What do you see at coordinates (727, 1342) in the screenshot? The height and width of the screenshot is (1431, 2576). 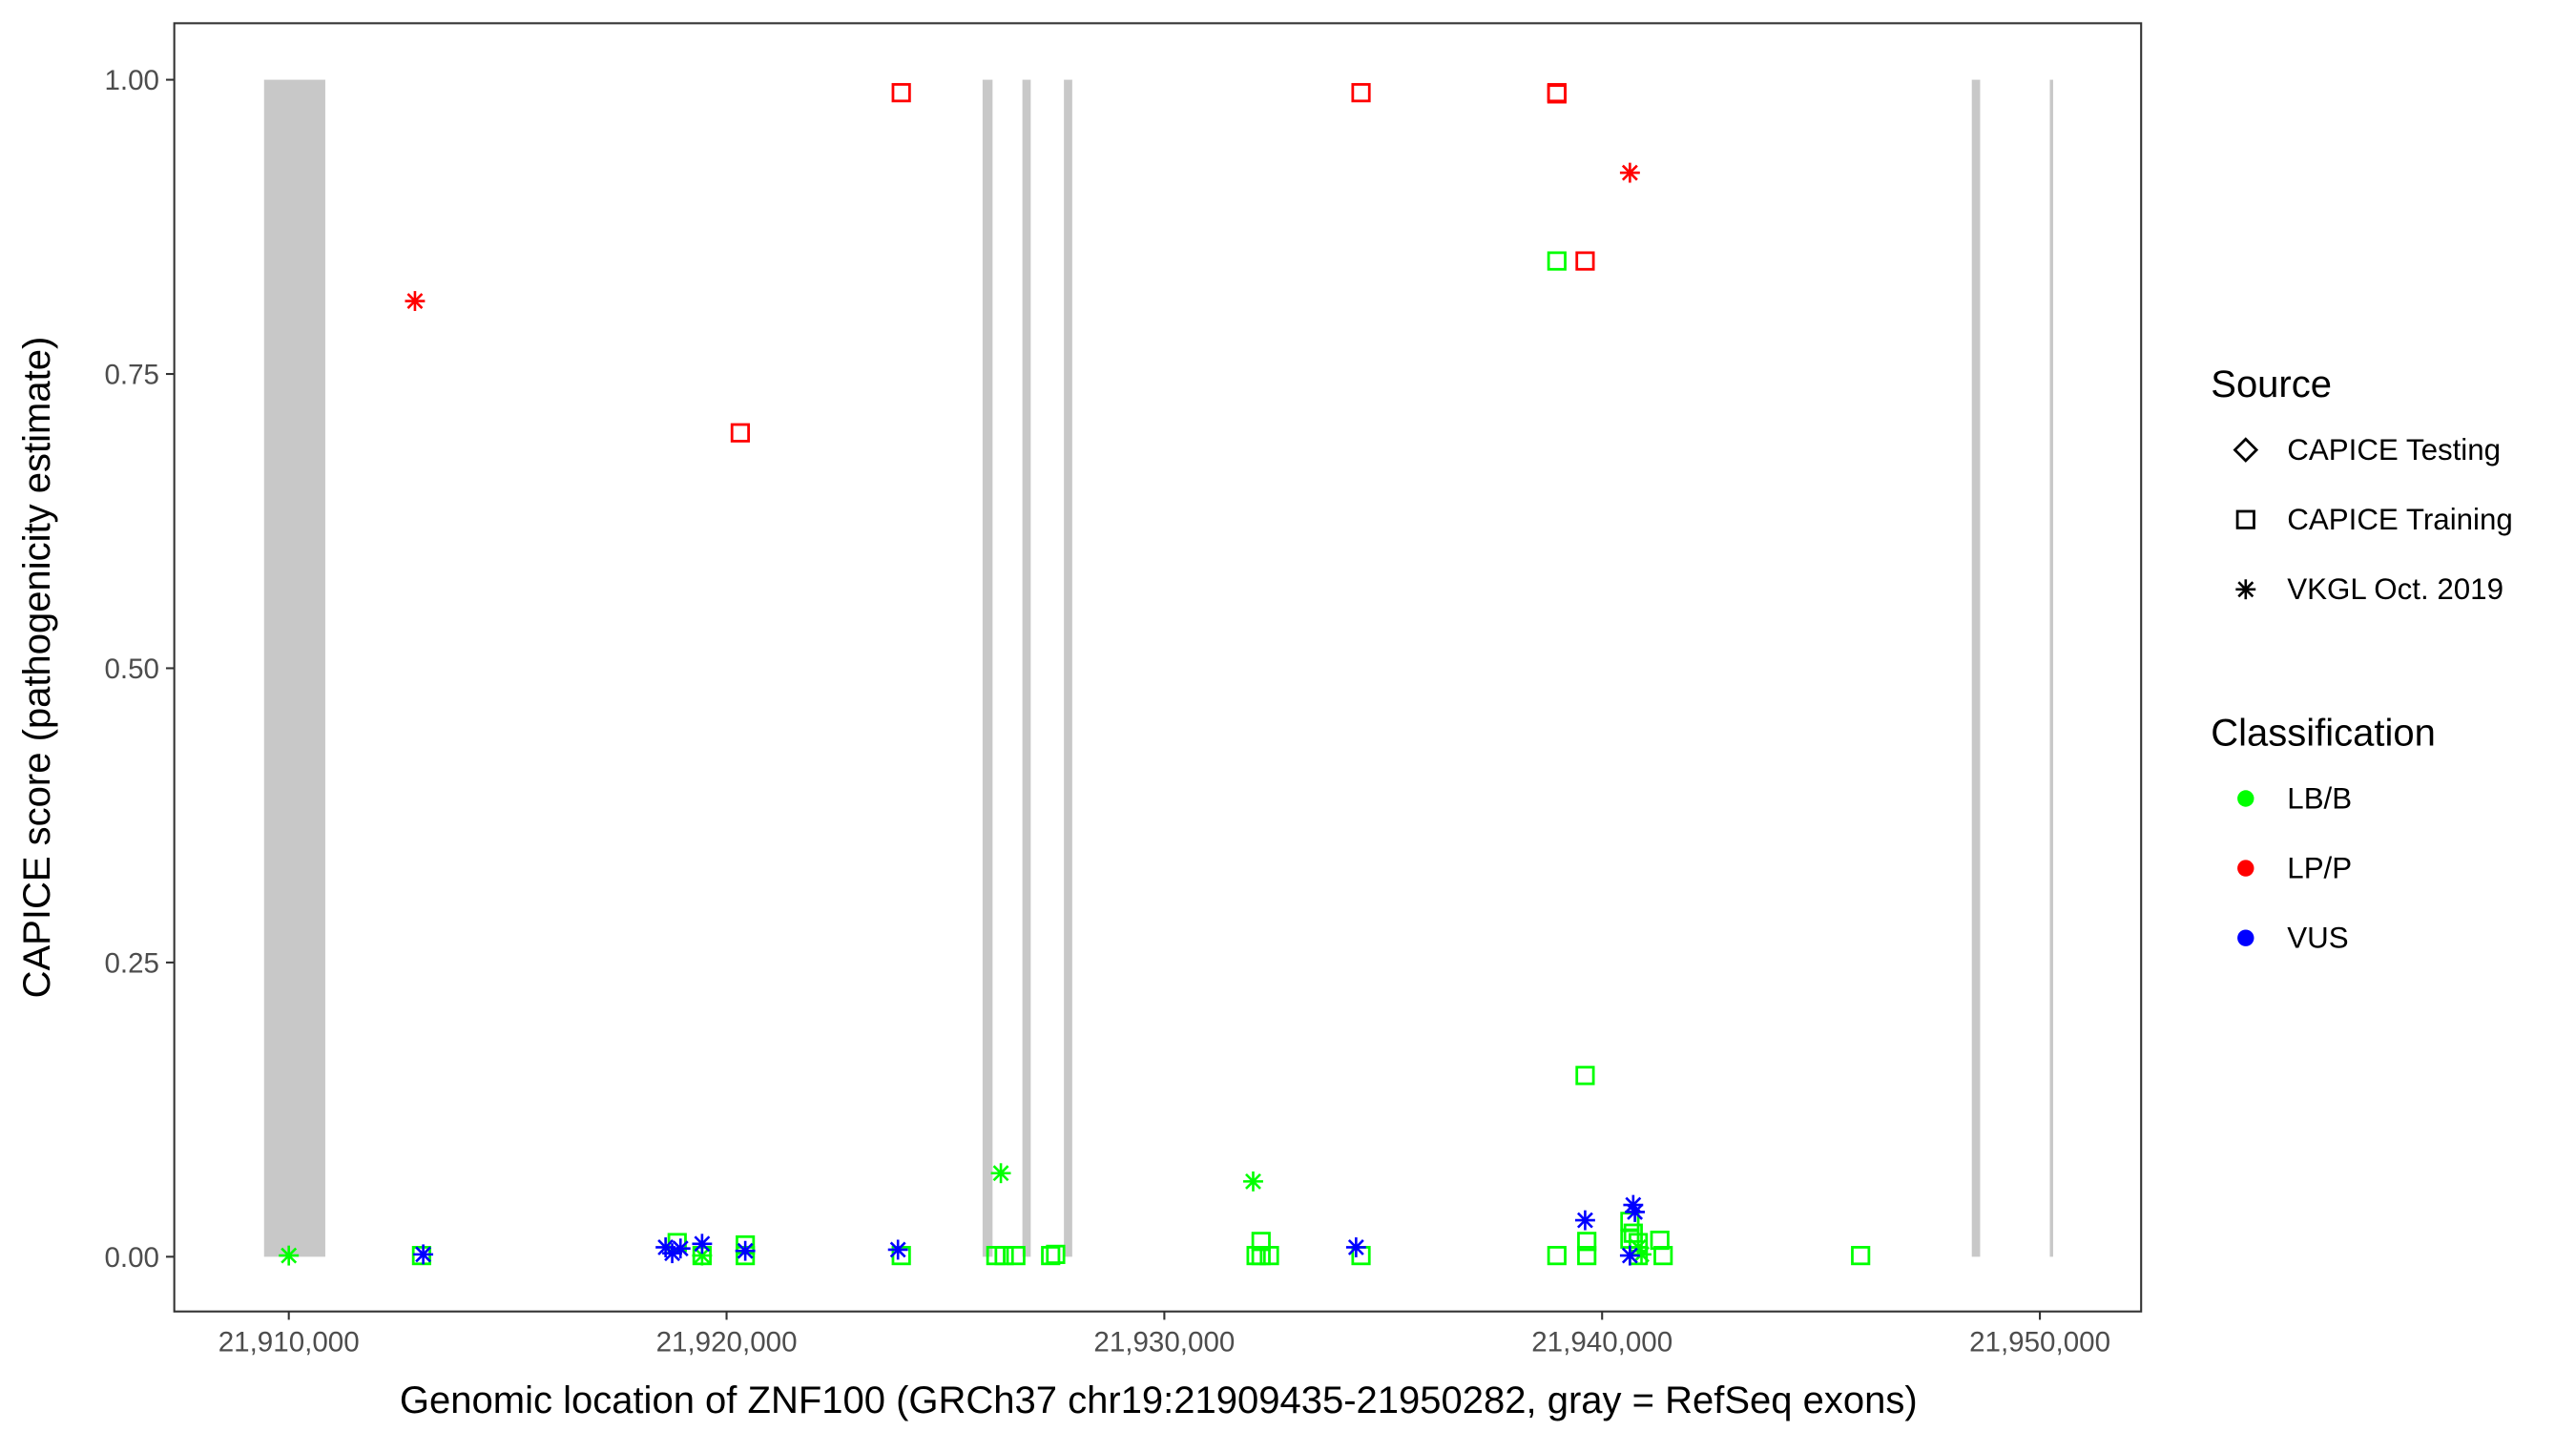 I see `x-tick-label: 21,920,000` at bounding box center [727, 1342].